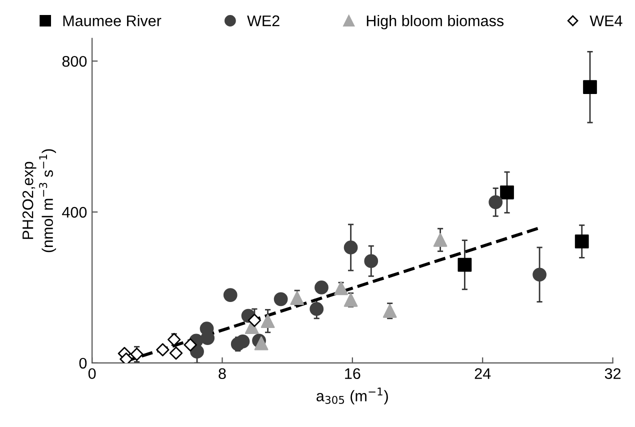  I want to click on y-axis-title: PH2O2,exp (nmol m$^{−3}$ s$^{−1}$), so click(39, 200).